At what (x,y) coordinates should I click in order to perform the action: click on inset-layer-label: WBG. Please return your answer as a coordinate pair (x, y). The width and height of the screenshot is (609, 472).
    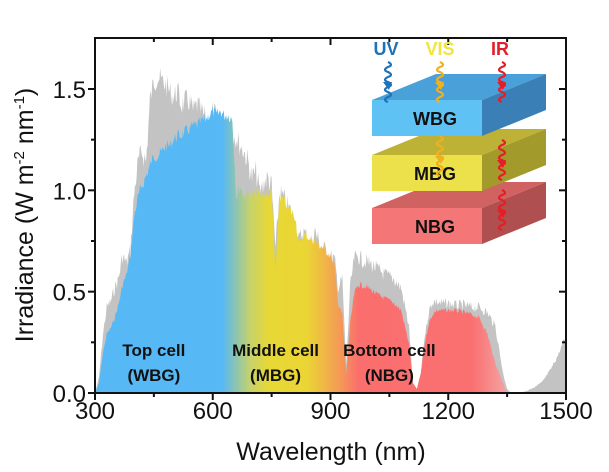
    Looking at the image, I should click on (435, 119).